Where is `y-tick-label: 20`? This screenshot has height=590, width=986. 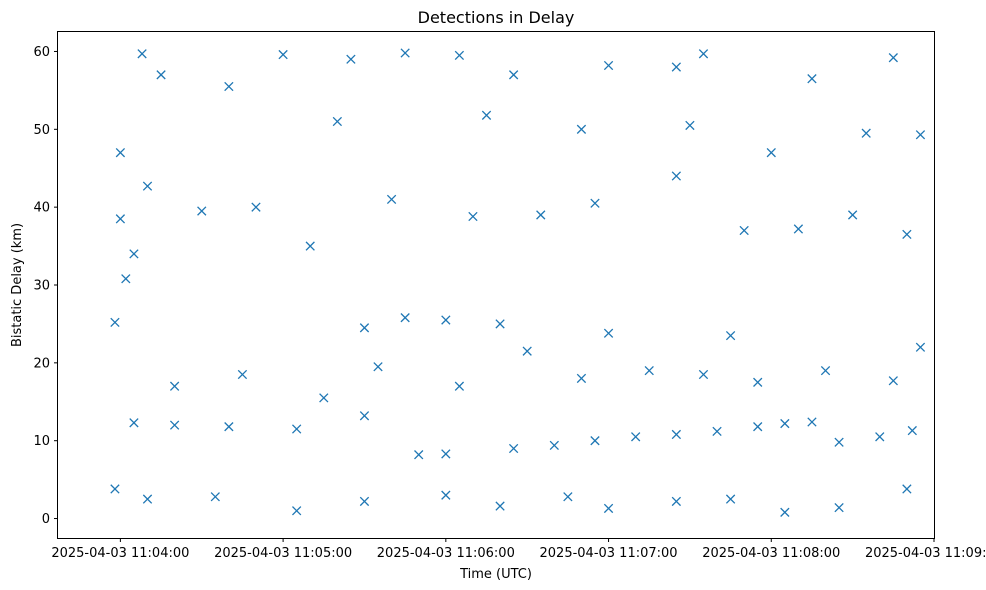
y-tick-label: 20 is located at coordinates (41, 363).